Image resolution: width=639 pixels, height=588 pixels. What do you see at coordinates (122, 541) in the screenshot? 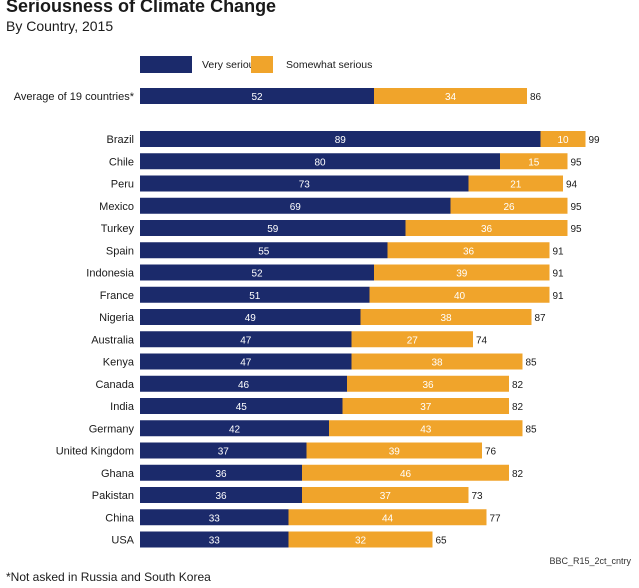
I see `category-label-usa: USA` at bounding box center [122, 541].